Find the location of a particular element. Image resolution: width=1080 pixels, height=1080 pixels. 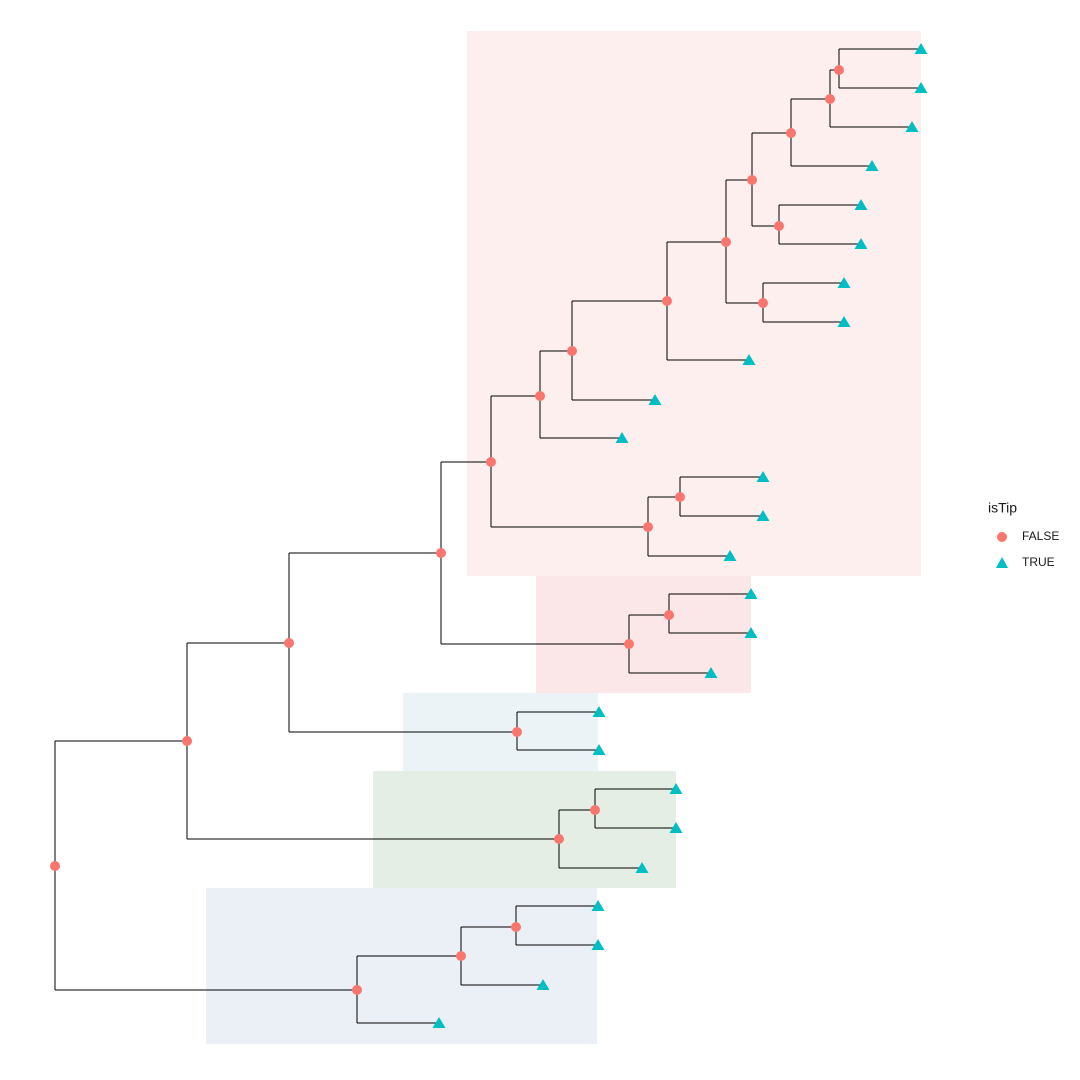

legend-key-circle is located at coordinates (1002, 537).